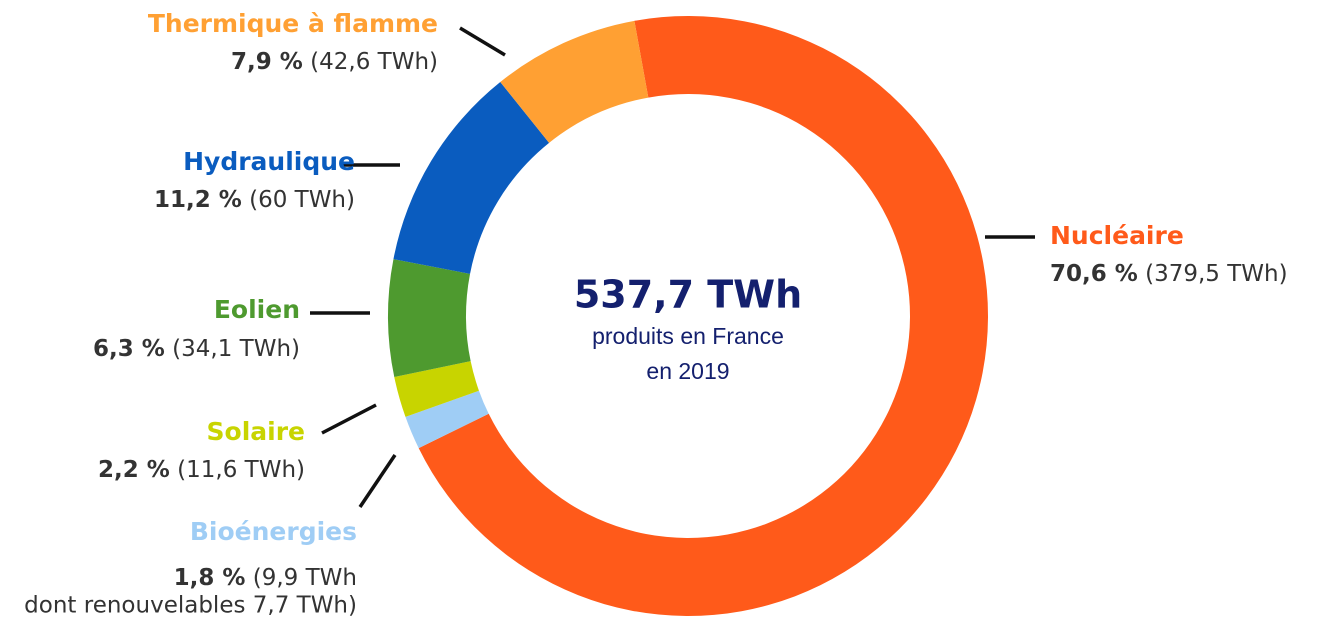 This screenshot has height=622, width=1328. Describe the element at coordinates (269, 161) in the screenshot. I see `category-label: Hydraulique` at that location.